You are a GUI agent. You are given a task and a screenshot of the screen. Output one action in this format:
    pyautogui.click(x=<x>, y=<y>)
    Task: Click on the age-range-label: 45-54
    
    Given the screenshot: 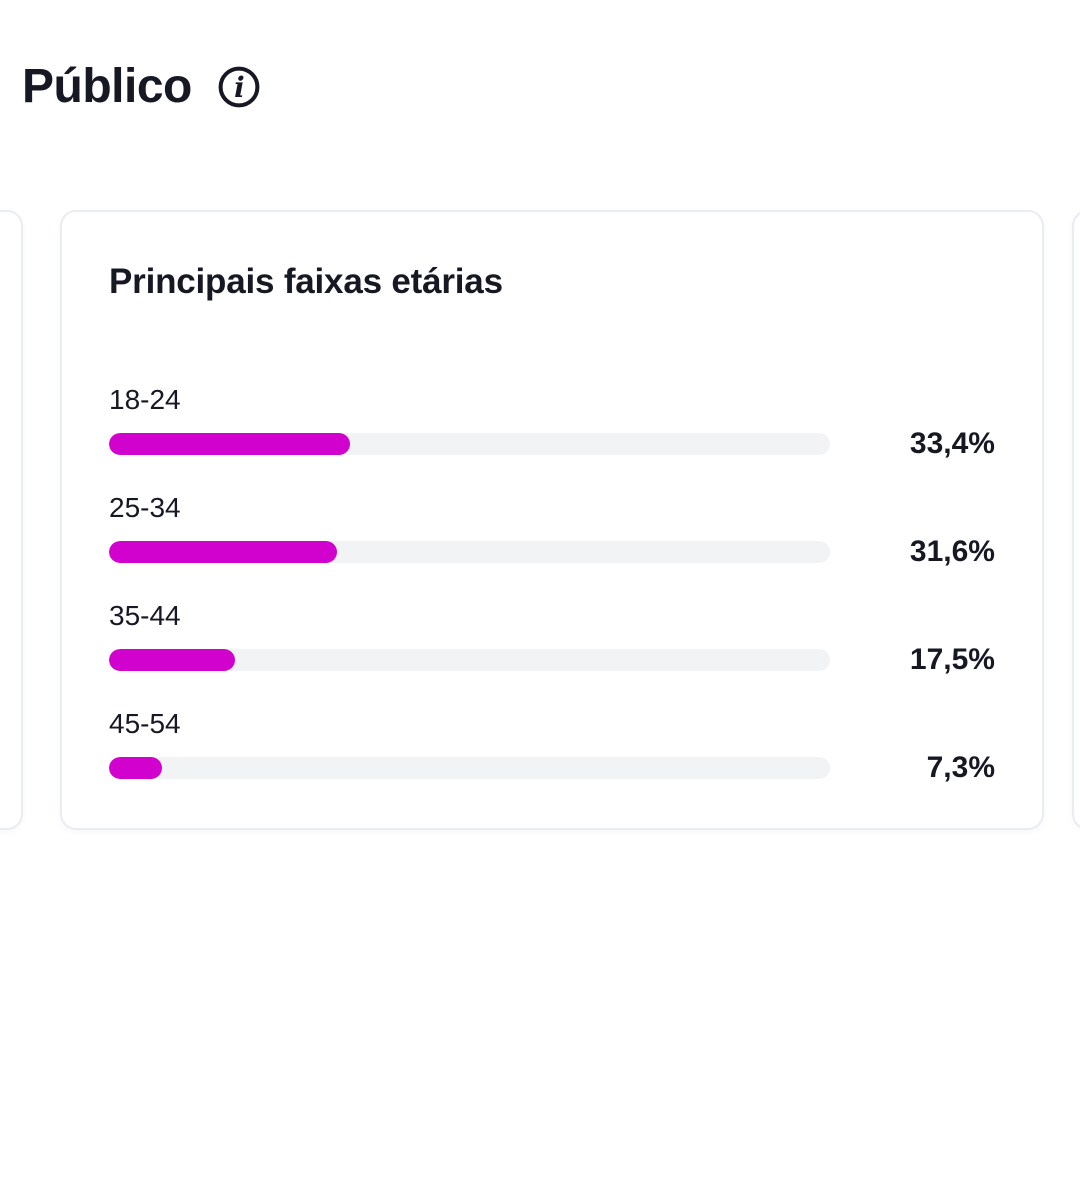 What is the action you would take?
    pyautogui.click(x=145, y=723)
    